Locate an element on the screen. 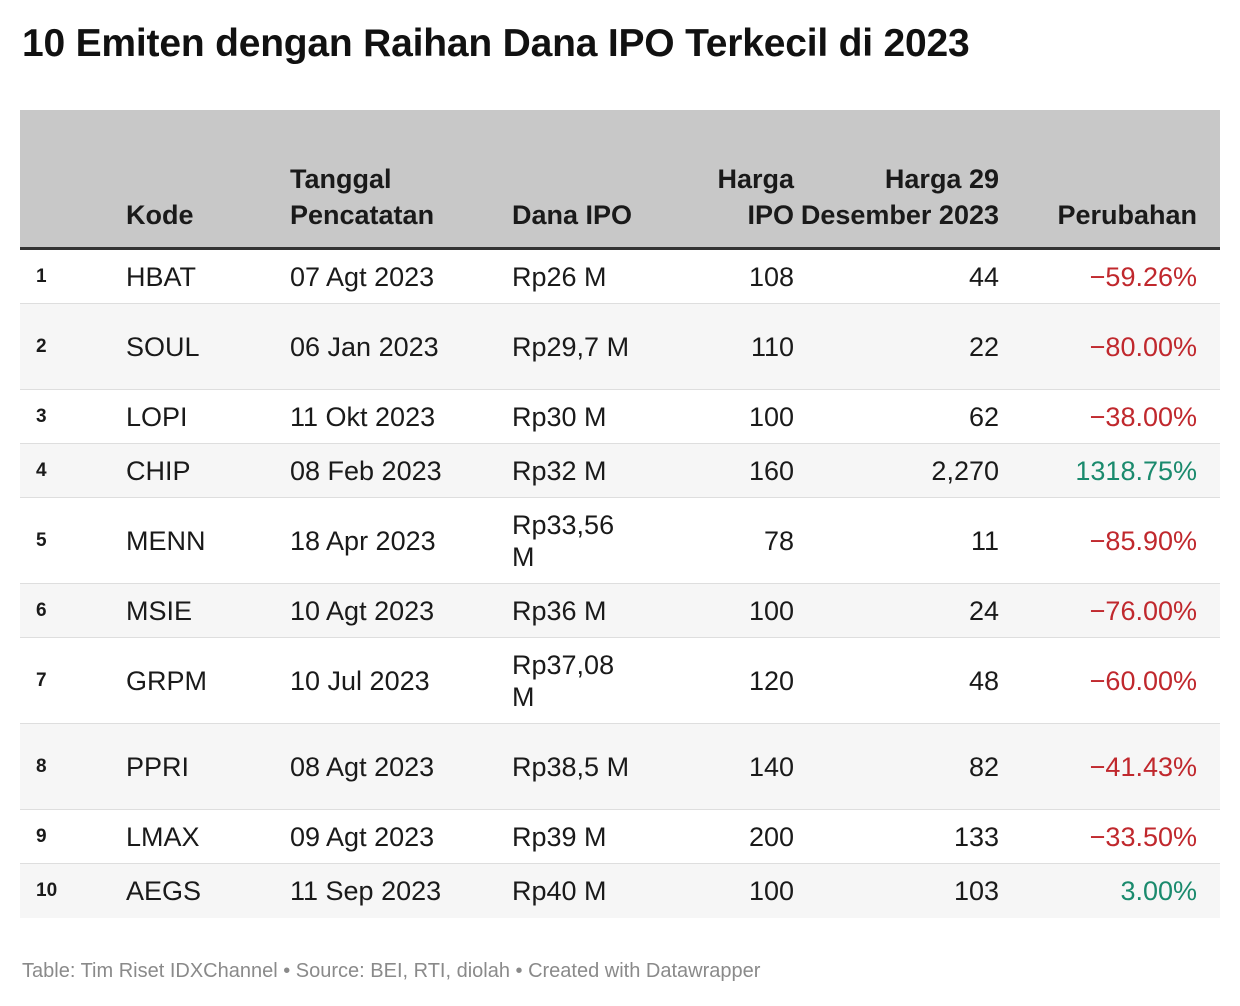  row-dana: Rp38,5 M is located at coordinates (571, 766).